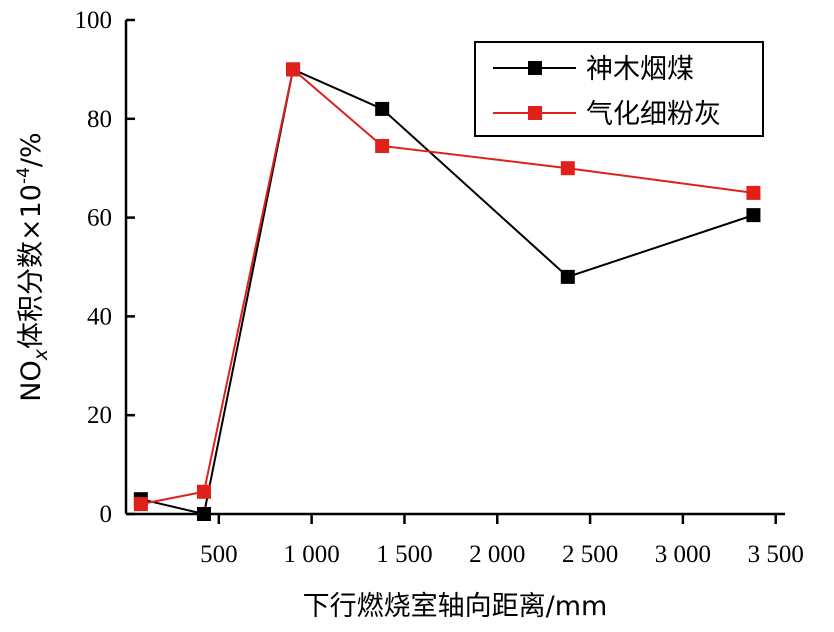 This screenshot has height=632, width=834. What do you see at coordinates (94, 20) in the screenshot?
I see `y-tick-label: 100` at bounding box center [94, 20].